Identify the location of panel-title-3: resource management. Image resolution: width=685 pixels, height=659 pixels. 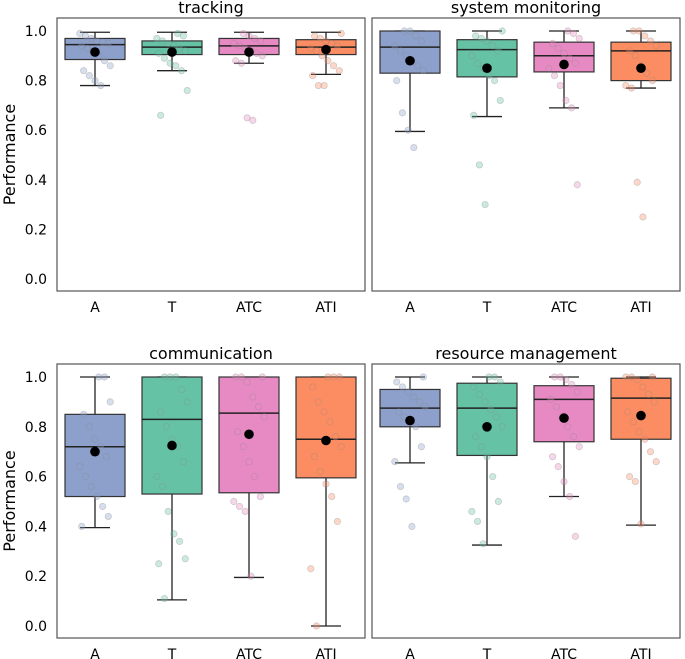
(525, 353).